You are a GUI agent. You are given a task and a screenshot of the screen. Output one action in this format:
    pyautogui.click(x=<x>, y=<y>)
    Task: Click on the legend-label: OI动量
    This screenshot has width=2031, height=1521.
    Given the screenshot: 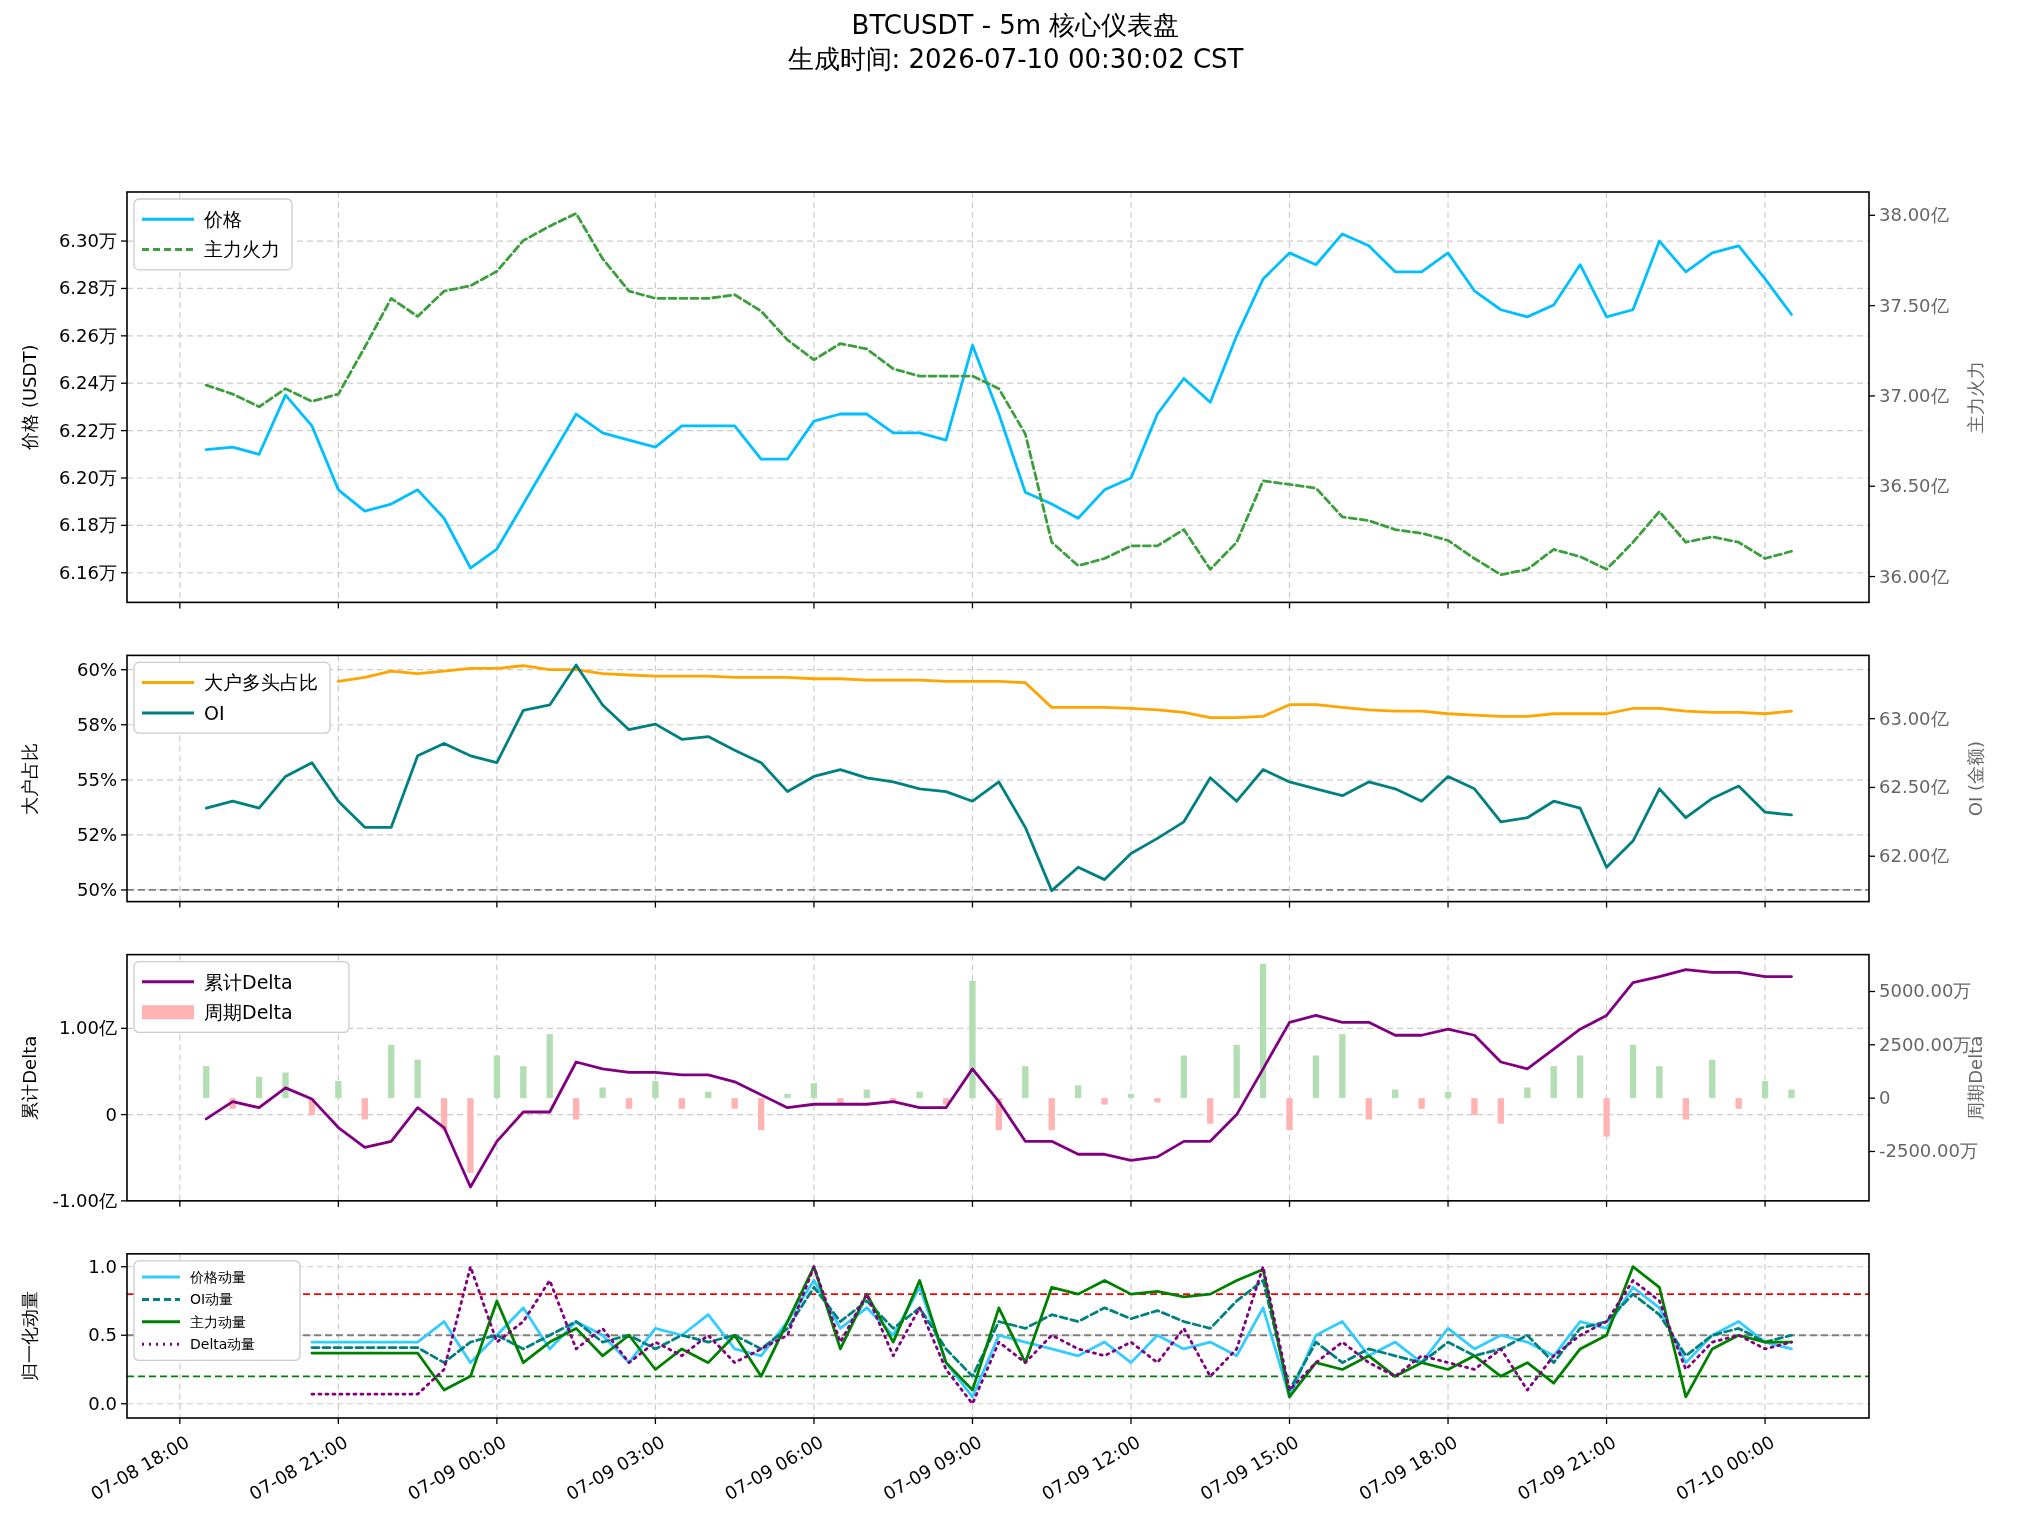 What is the action you would take?
    pyautogui.click(x=212, y=1299)
    